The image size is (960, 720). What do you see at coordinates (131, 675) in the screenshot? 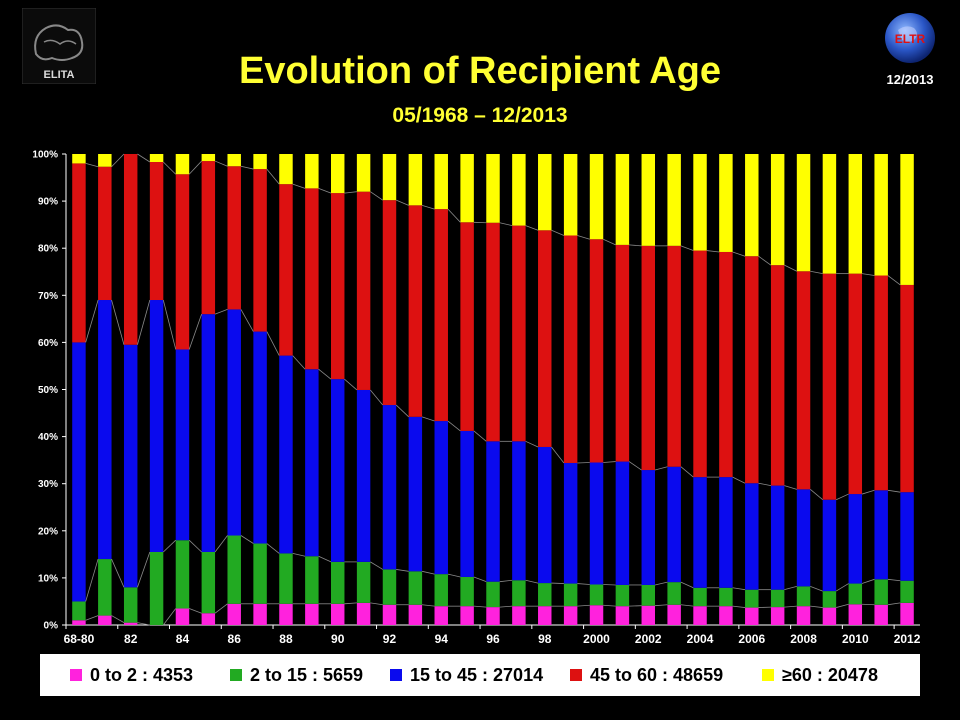
I see `legend-item: 0 to 2 : 4353` at bounding box center [131, 675].